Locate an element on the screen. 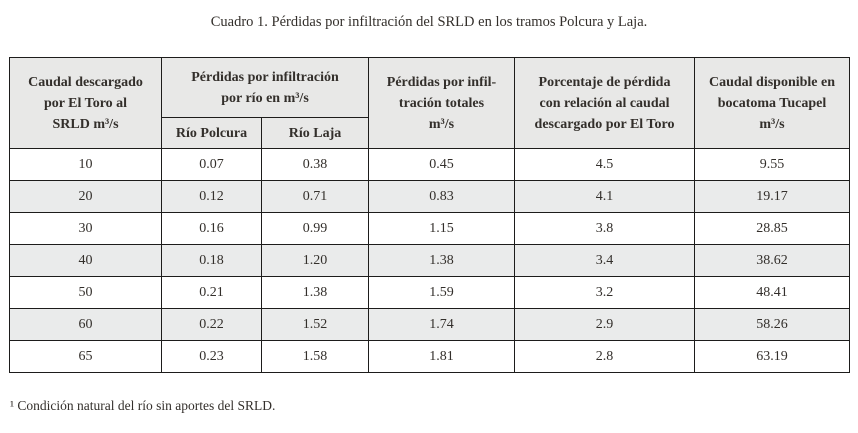 This screenshot has height=433, width=858. table-cell: 3.4 is located at coordinates (604, 260).